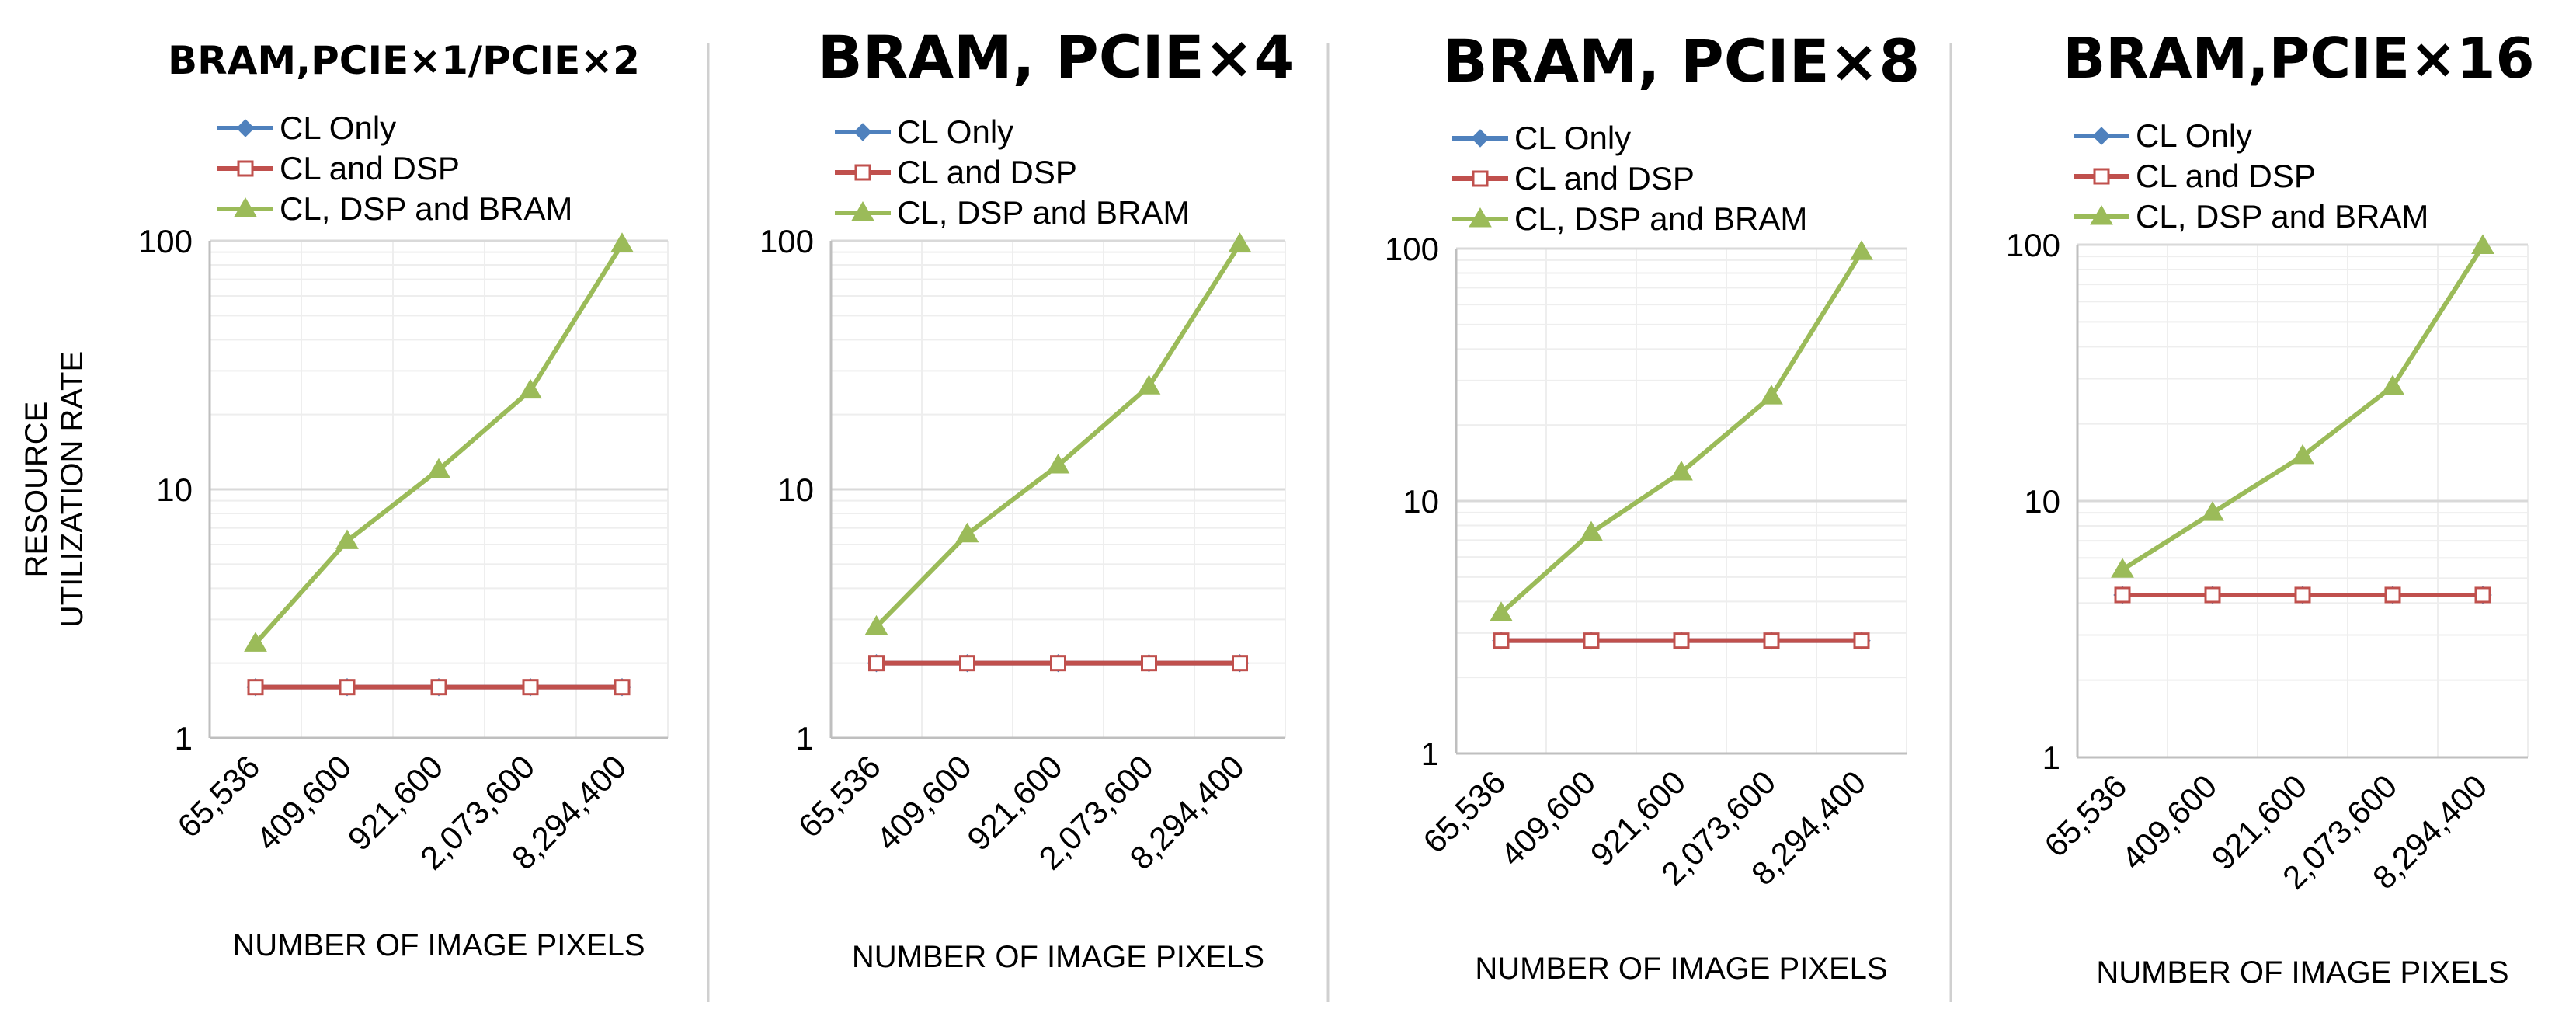 This screenshot has width=2576, height=1030. What do you see at coordinates (1681, 61) in the screenshot?
I see `chart-title: BRAM, PCIE×8` at bounding box center [1681, 61].